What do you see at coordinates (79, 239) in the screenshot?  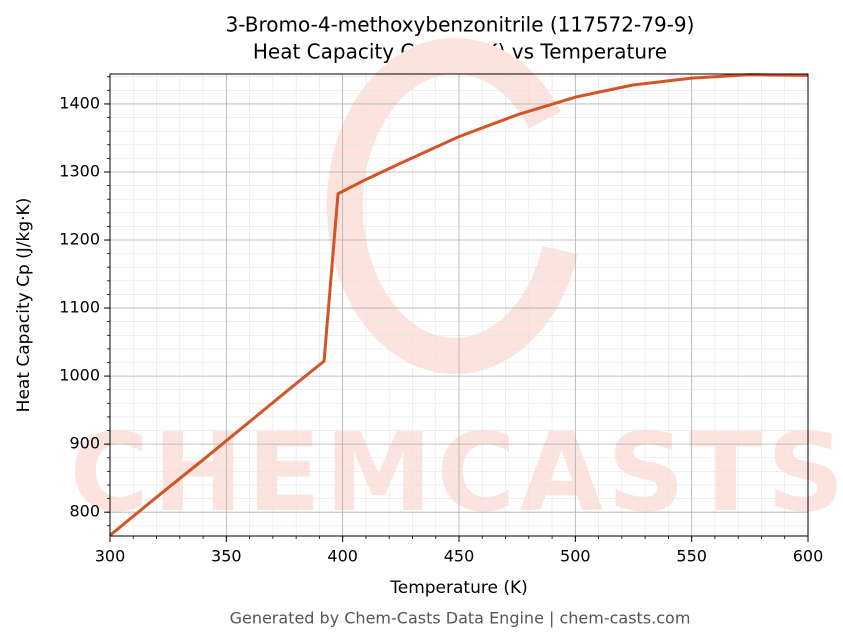 I see `y-tick-label: 1200` at bounding box center [79, 239].